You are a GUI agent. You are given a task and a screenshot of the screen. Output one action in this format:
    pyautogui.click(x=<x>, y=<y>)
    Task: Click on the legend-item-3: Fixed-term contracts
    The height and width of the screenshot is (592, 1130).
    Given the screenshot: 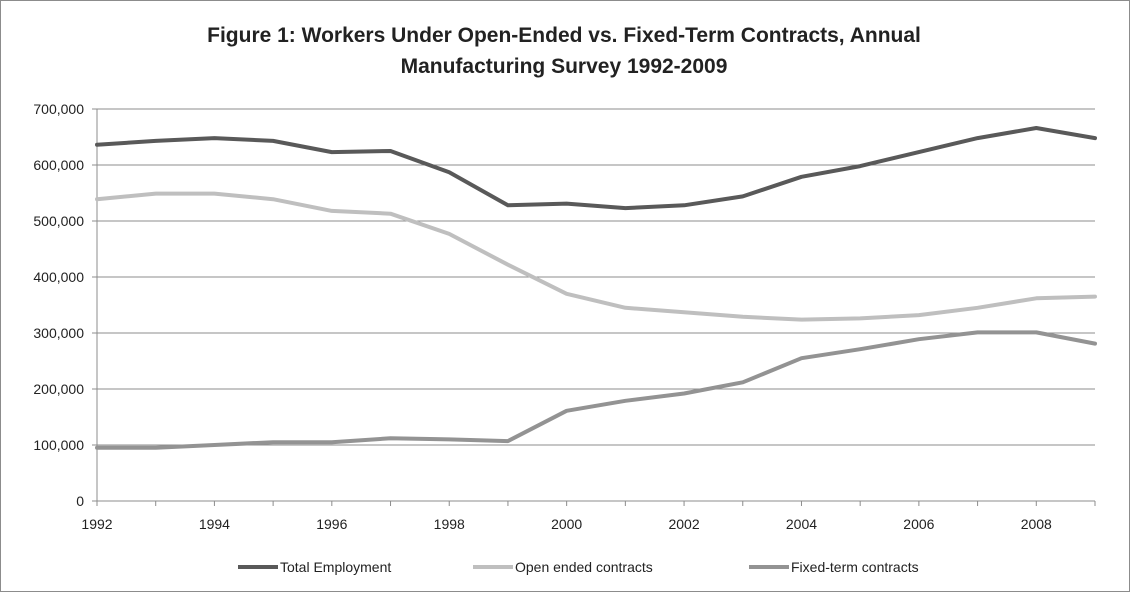 What is the action you would take?
    pyautogui.click(x=834, y=567)
    